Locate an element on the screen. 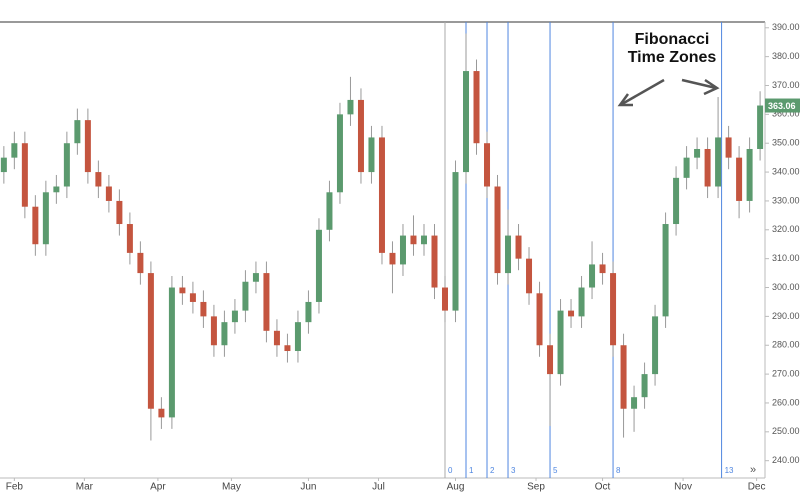  fib-label: 2 is located at coordinates (492, 470).